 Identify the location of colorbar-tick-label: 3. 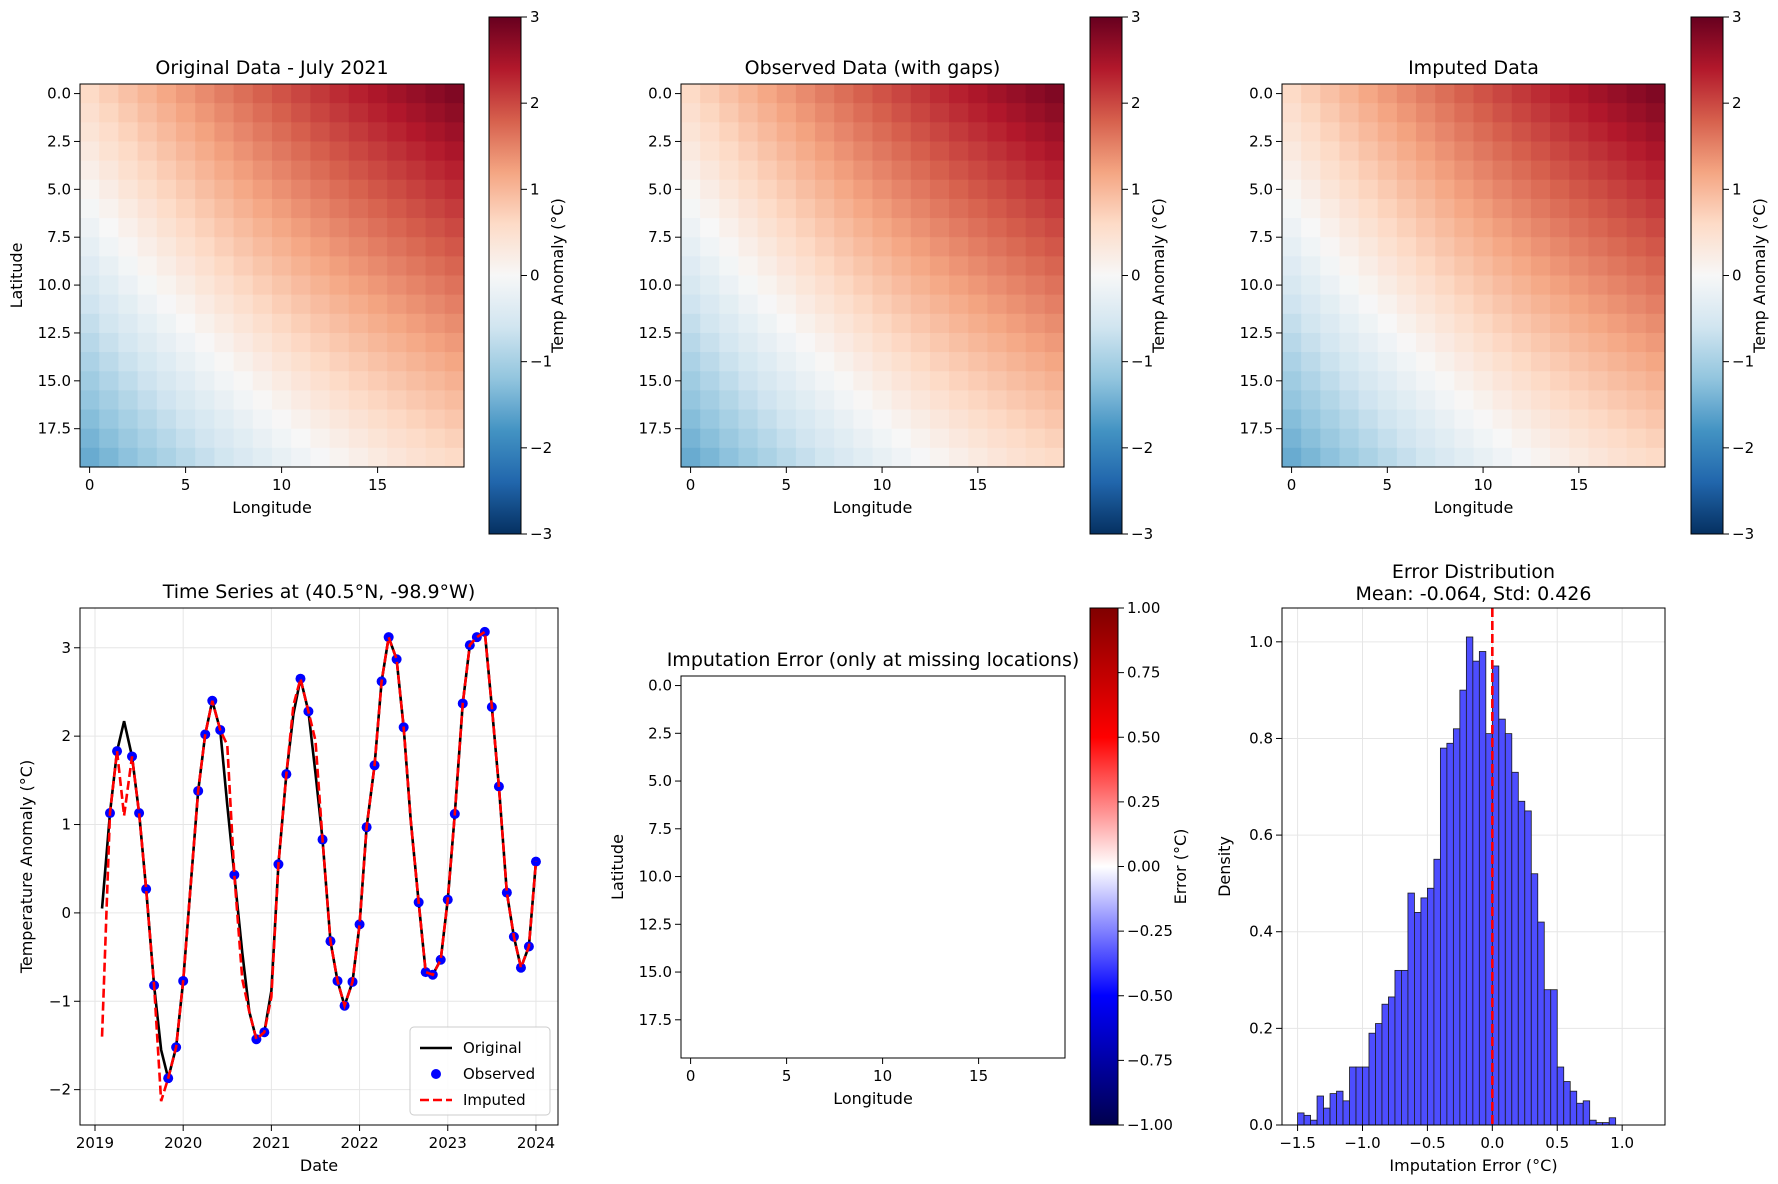
(1737, 17).